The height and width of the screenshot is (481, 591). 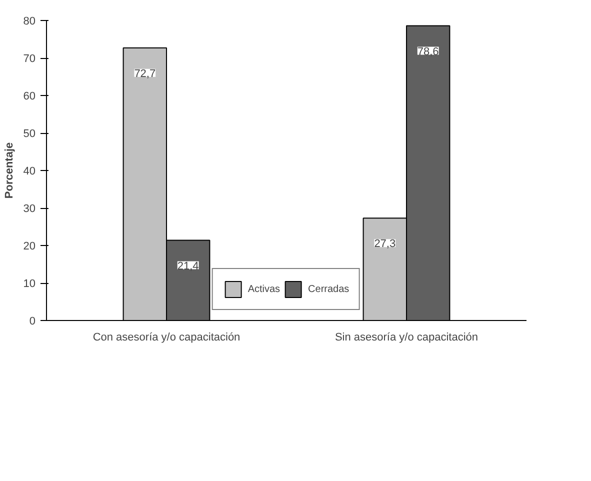 What do you see at coordinates (29, 246) in the screenshot?
I see `y-tick-label: 20` at bounding box center [29, 246].